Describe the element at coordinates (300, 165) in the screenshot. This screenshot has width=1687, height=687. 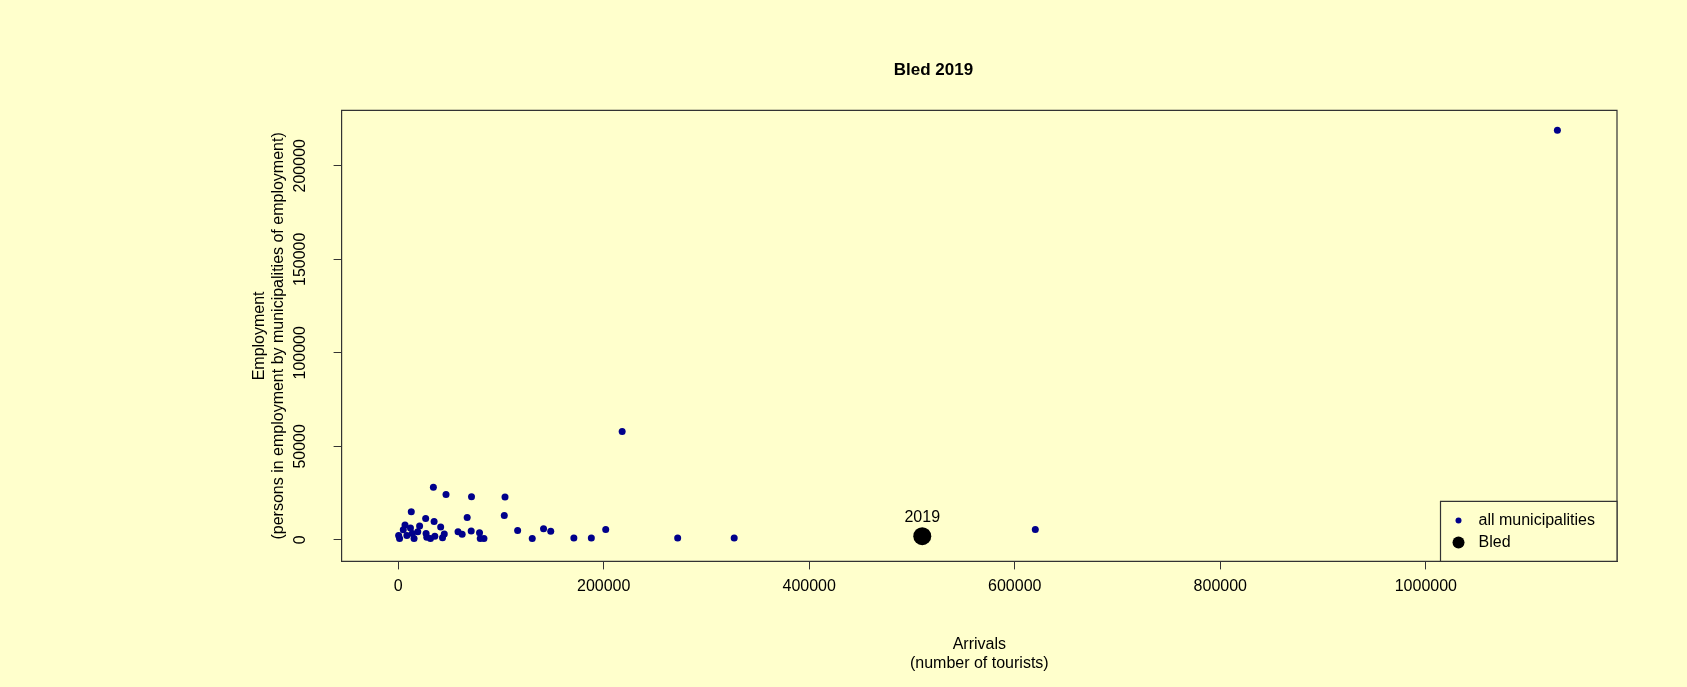
I see `y-tick-label: 200000` at that location.